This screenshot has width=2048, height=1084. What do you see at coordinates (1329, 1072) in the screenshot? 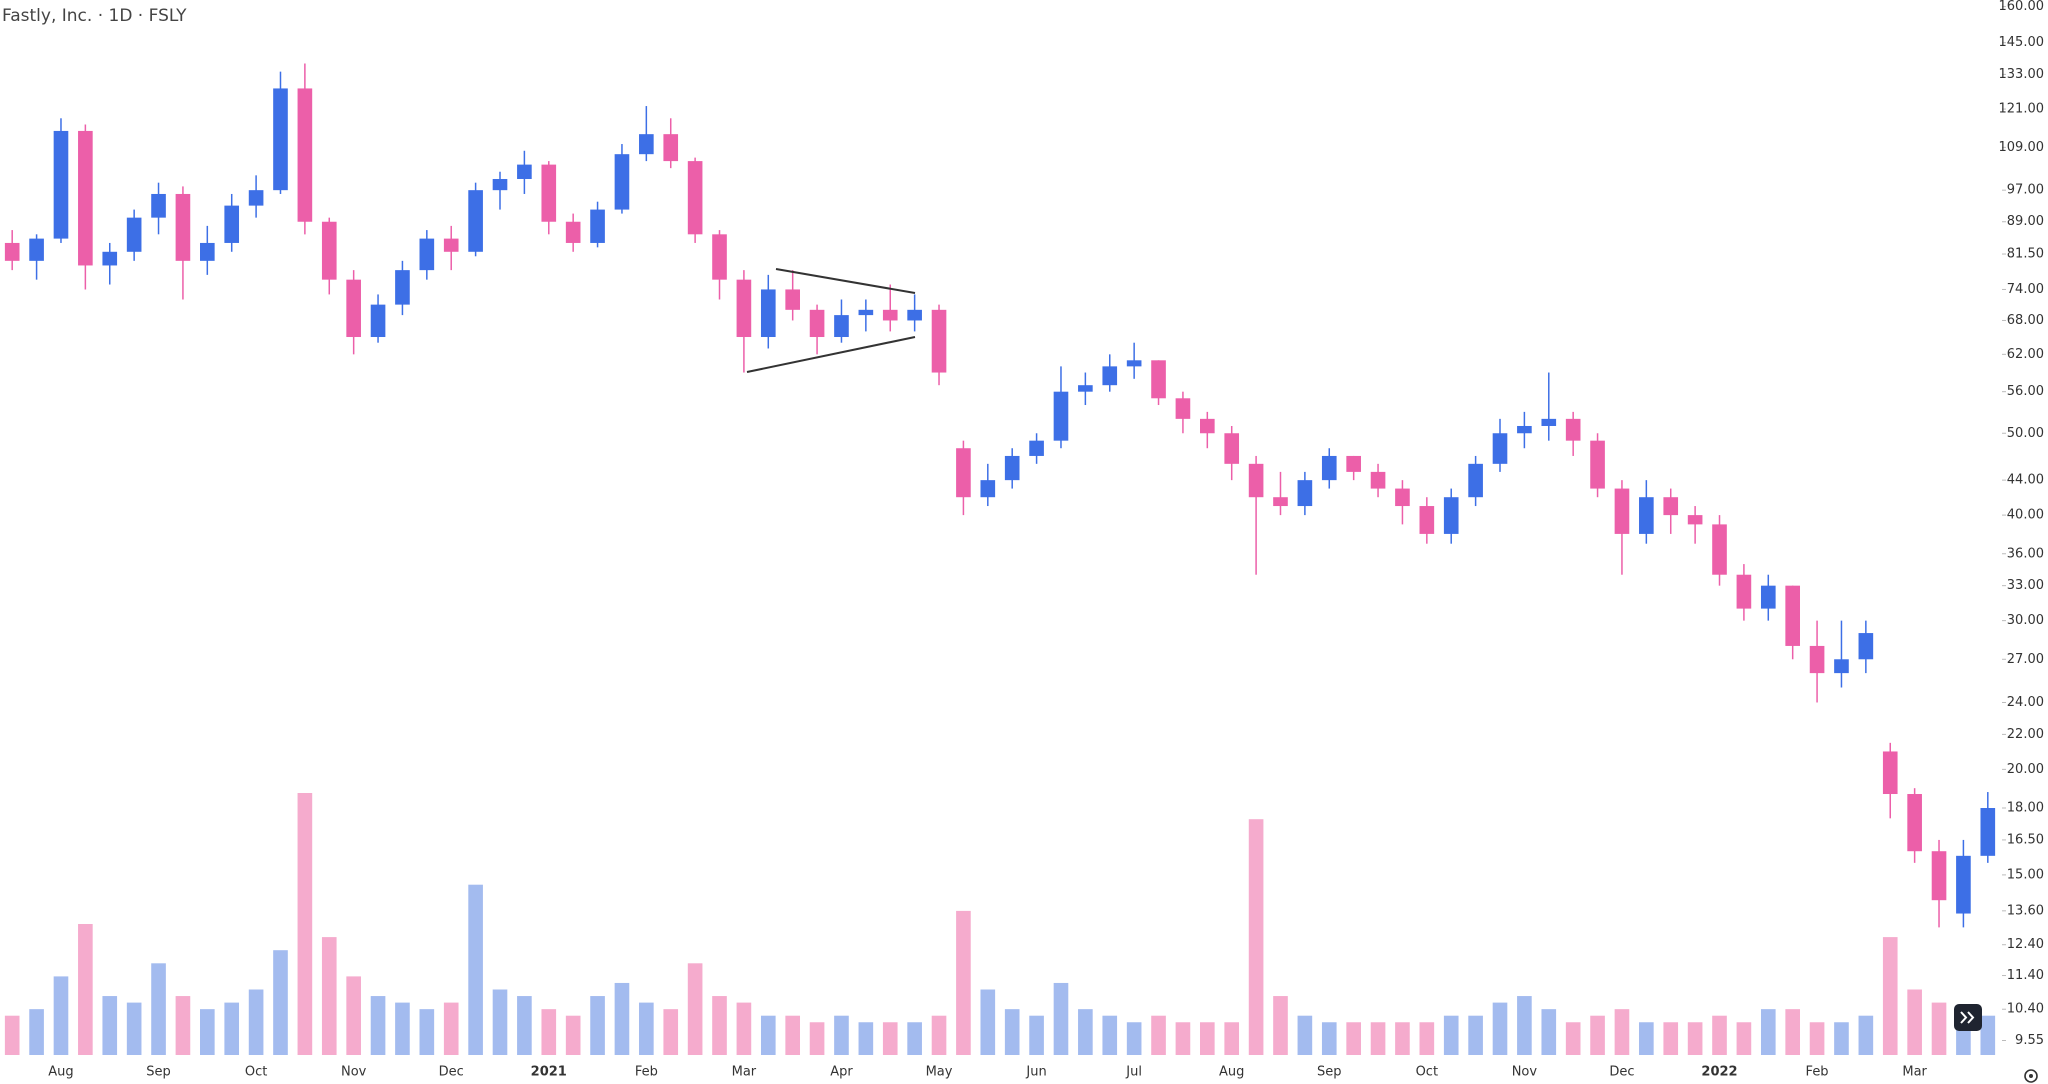
I see `x-tick-label: Sep` at bounding box center [1329, 1072].